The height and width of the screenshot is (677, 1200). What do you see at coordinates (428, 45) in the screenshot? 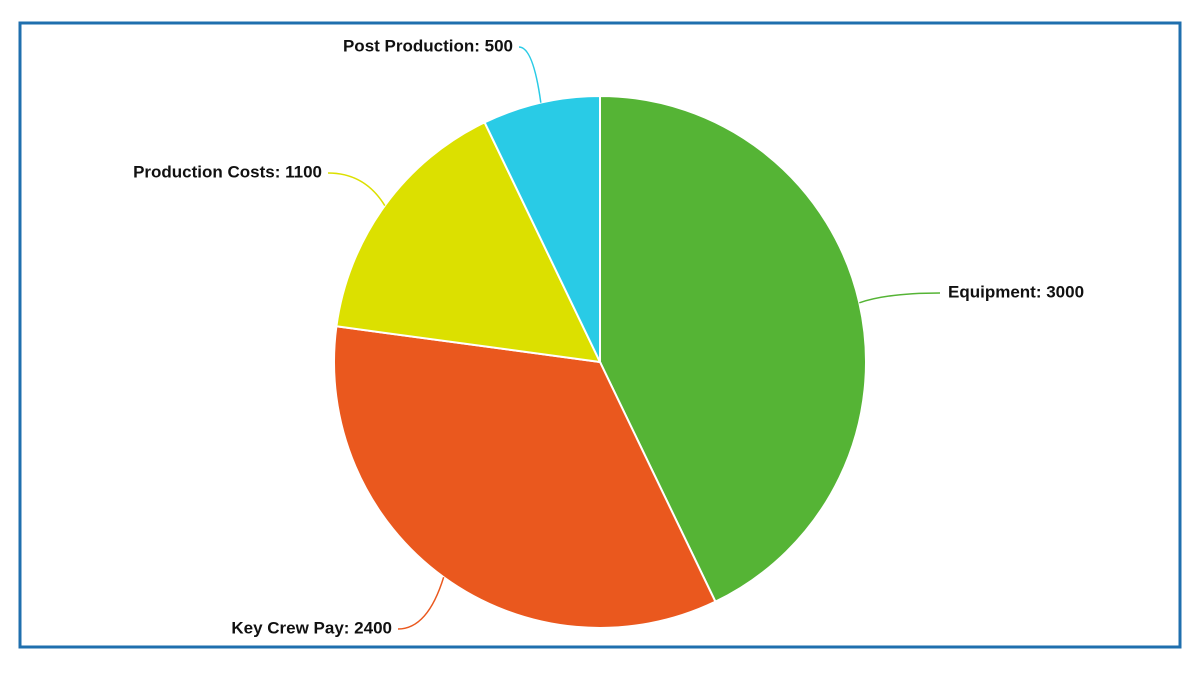
I see `slice-label: Post Production: 500` at bounding box center [428, 45].